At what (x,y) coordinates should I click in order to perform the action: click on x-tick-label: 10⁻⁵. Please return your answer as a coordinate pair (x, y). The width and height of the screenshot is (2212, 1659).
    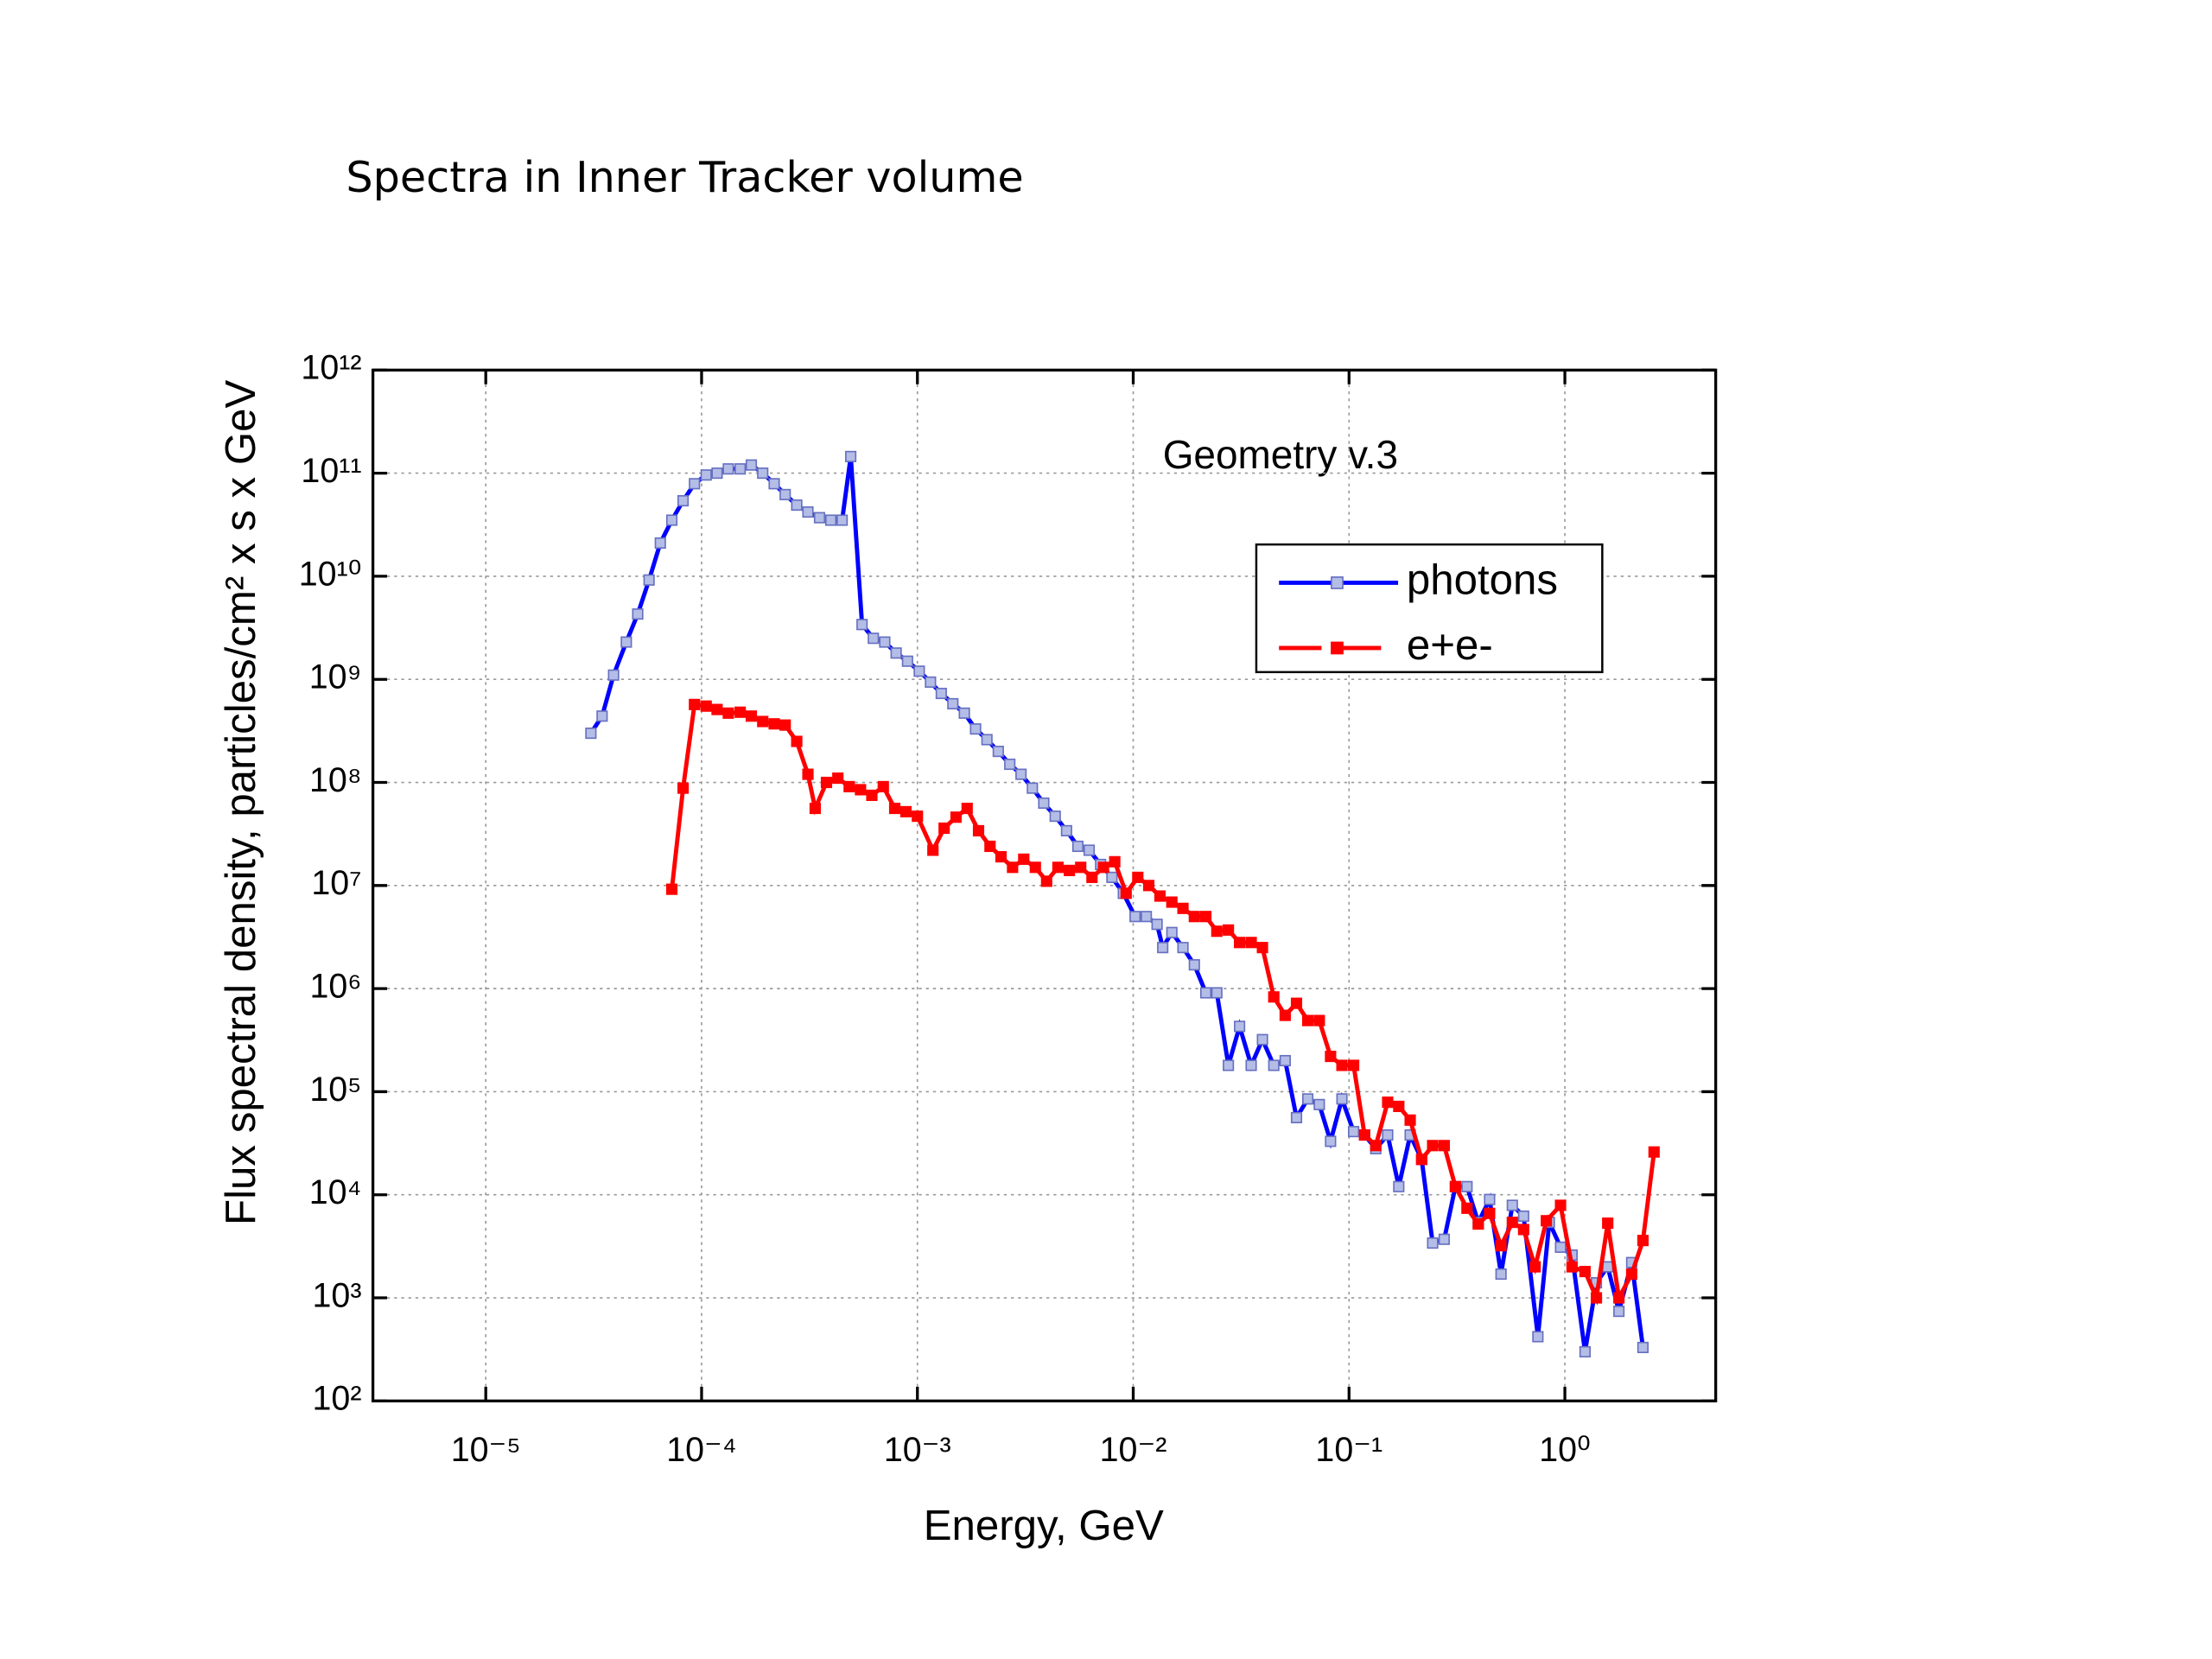
    Looking at the image, I should click on (486, 1450).